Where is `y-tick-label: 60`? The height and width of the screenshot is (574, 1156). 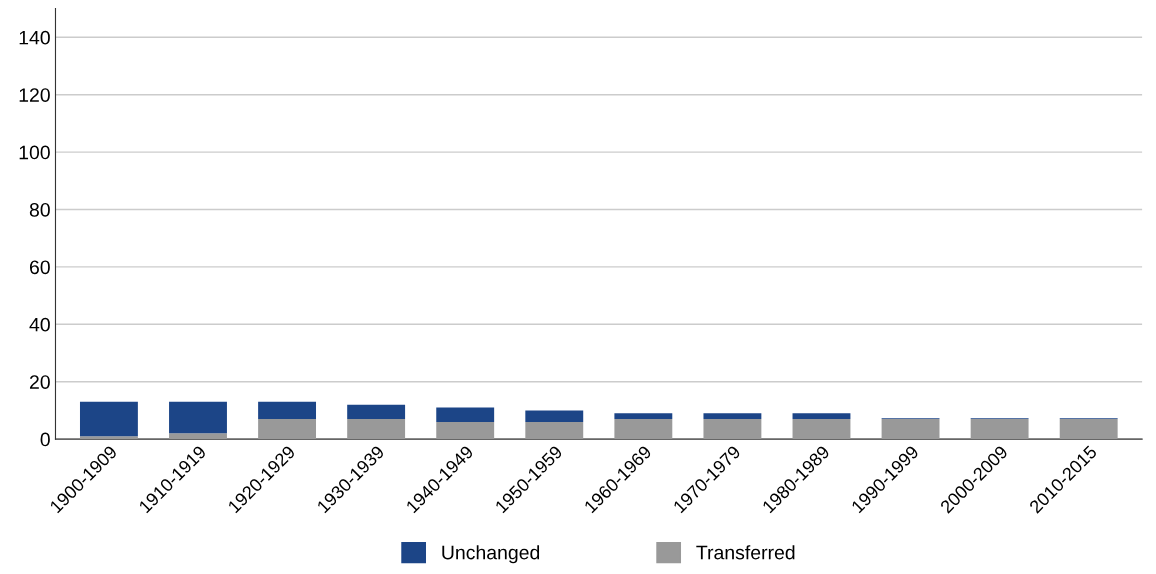
y-tick-label: 60 is located at coordinates (39, 267).